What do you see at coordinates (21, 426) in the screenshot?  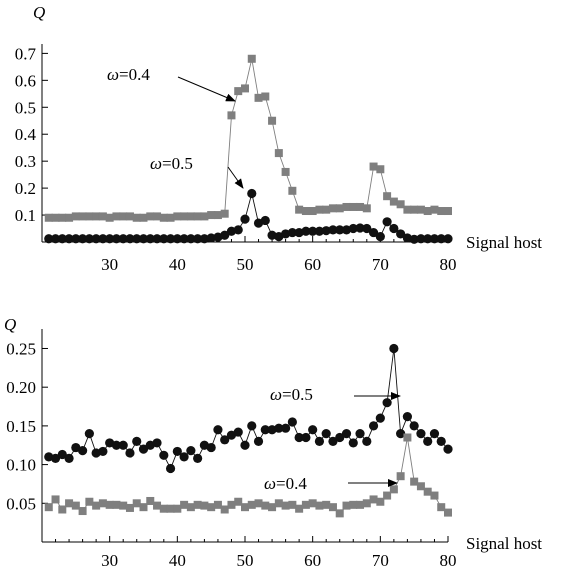 I see `y-tick-label: 0.15` at bounding box center [21, 426].